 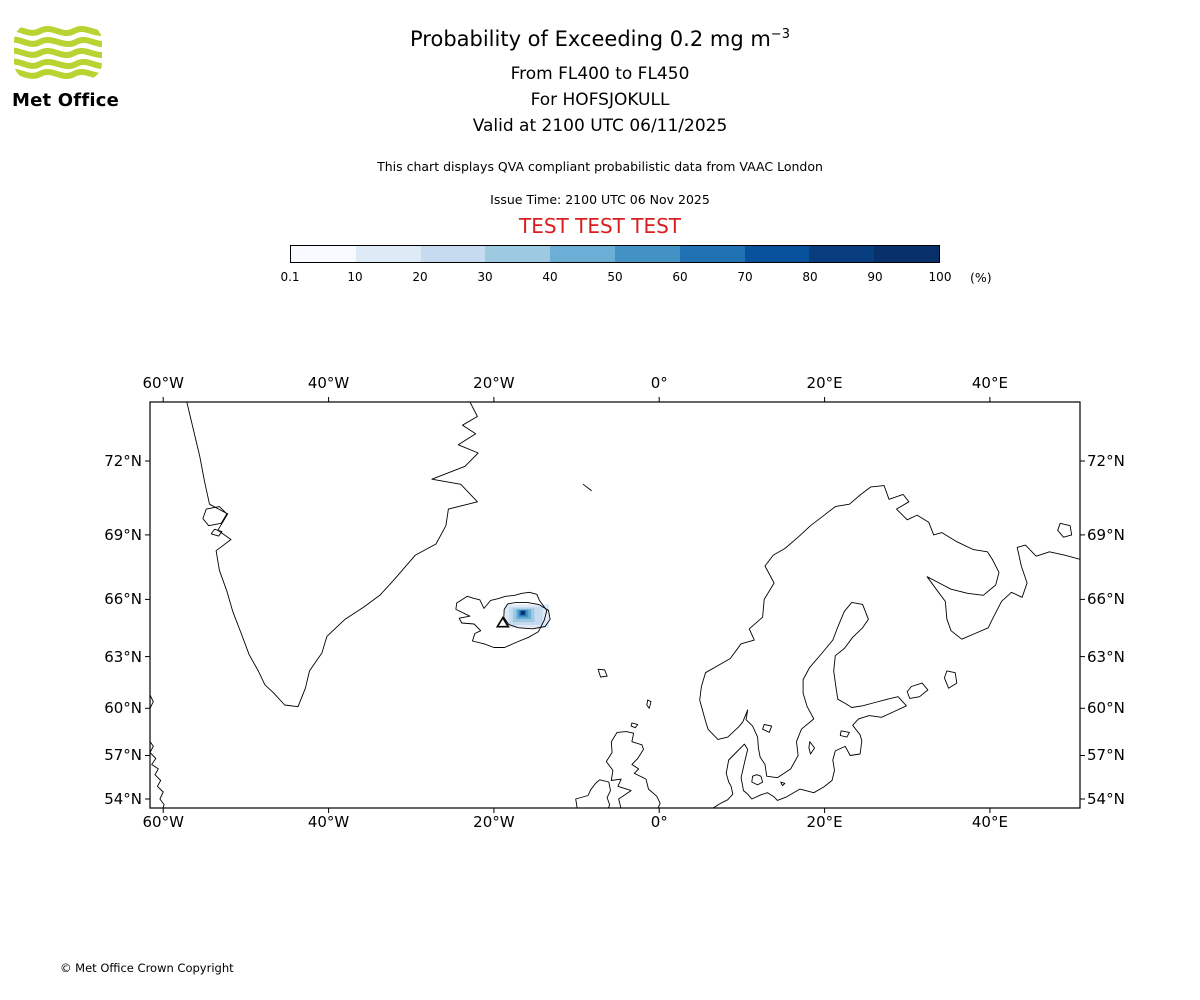 I want to click on test-banner: TEST TEST TEST, so click(x=599, y=226).